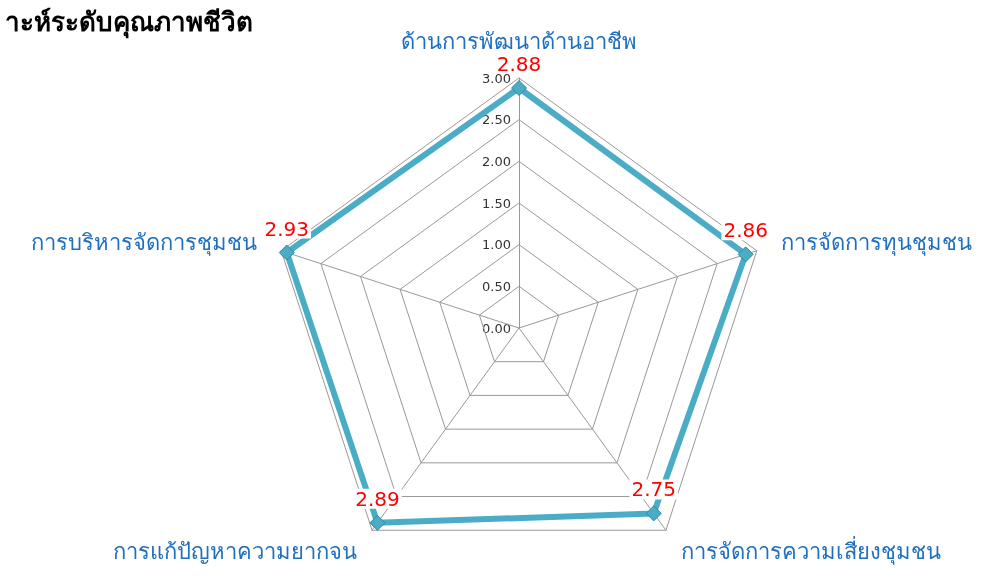 The image size is (1005, 584). I want to click on y-tick-label: 1.50, so click(496, 203).